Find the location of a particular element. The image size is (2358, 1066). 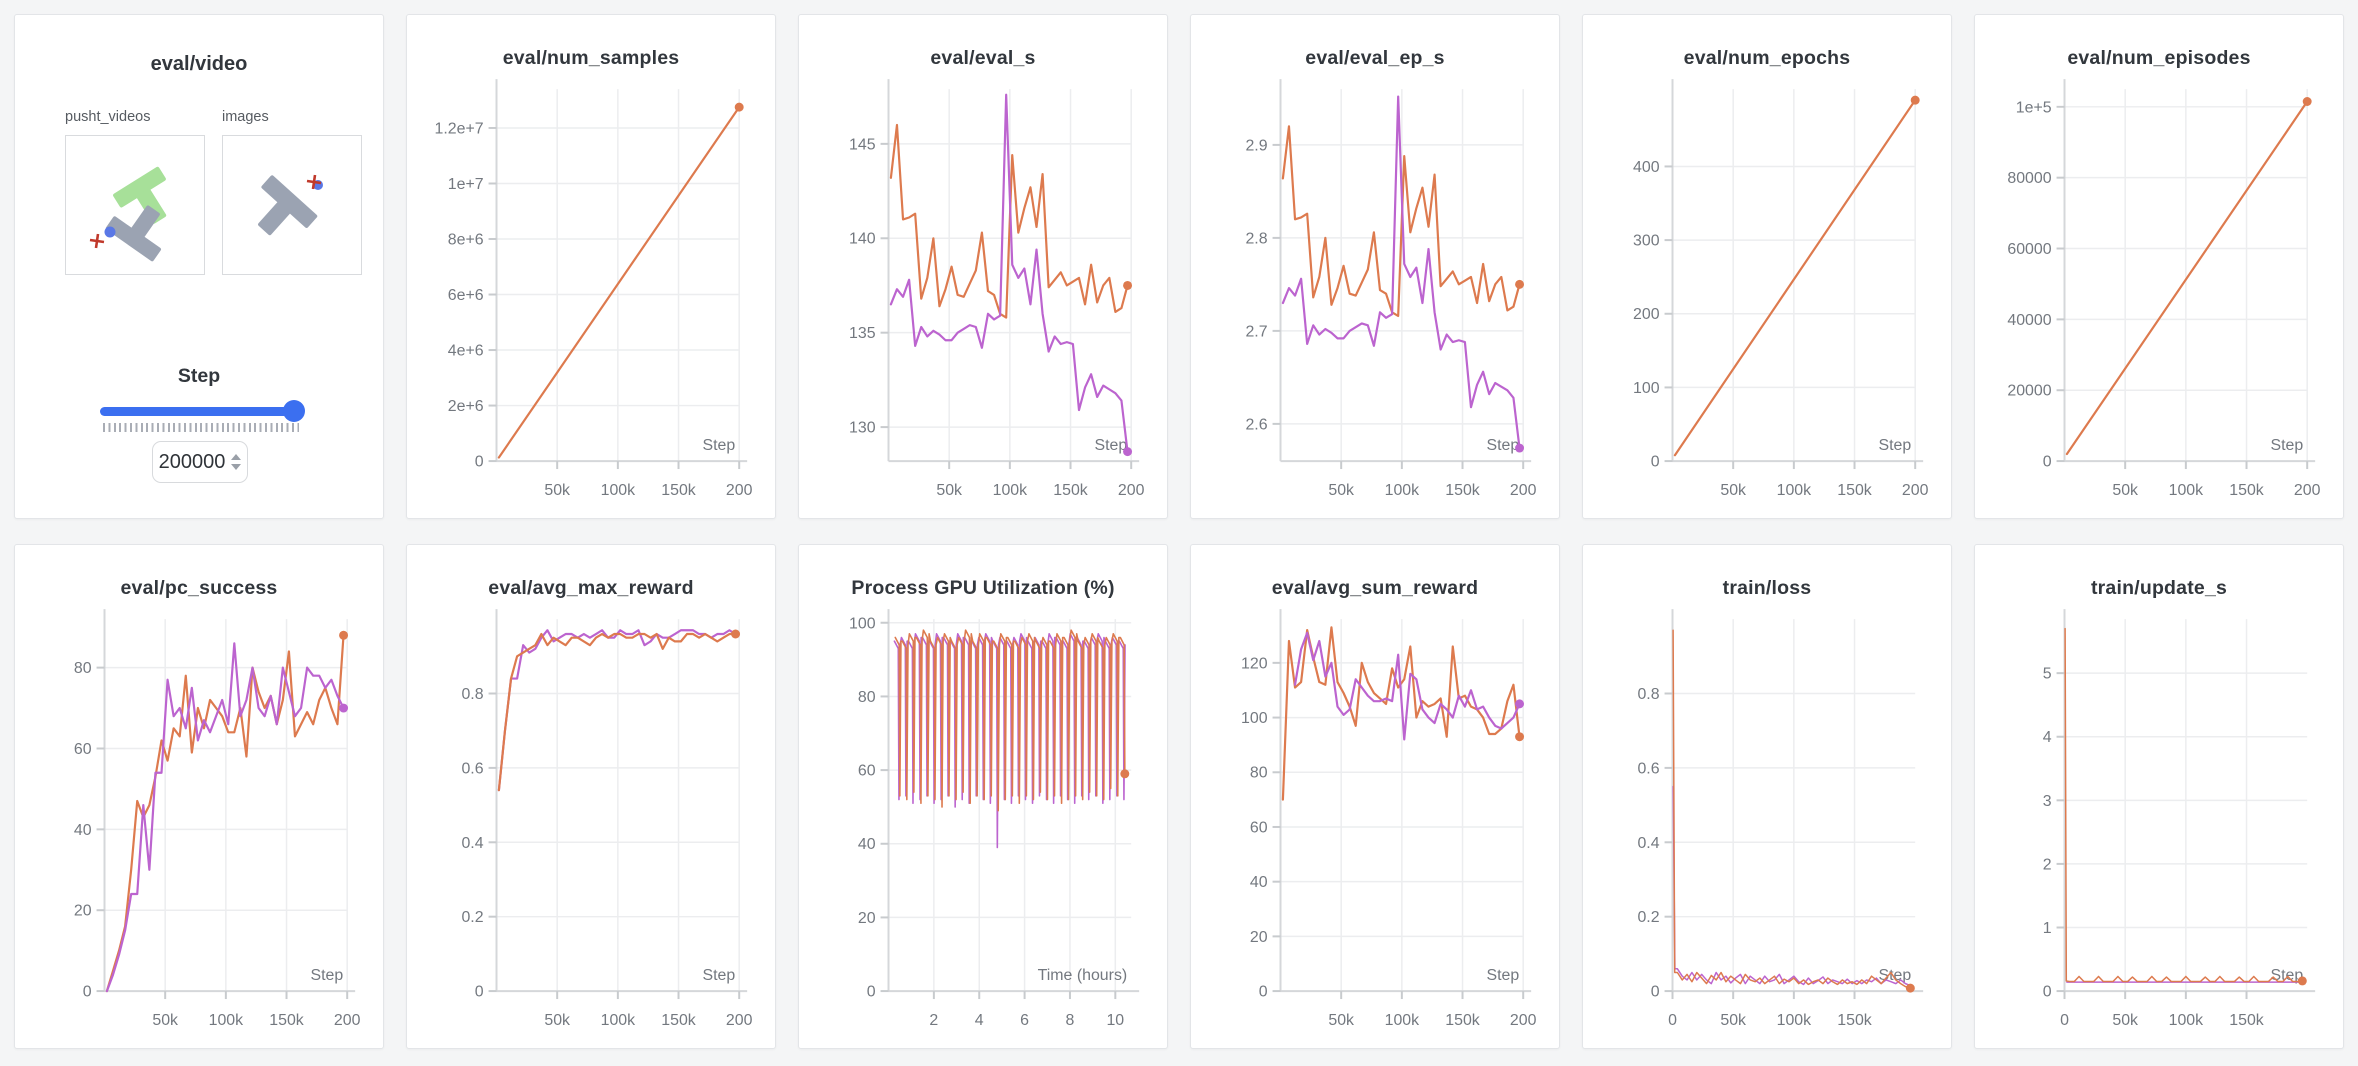

y-tick-label: 145 is located at coordinates (862, 144).